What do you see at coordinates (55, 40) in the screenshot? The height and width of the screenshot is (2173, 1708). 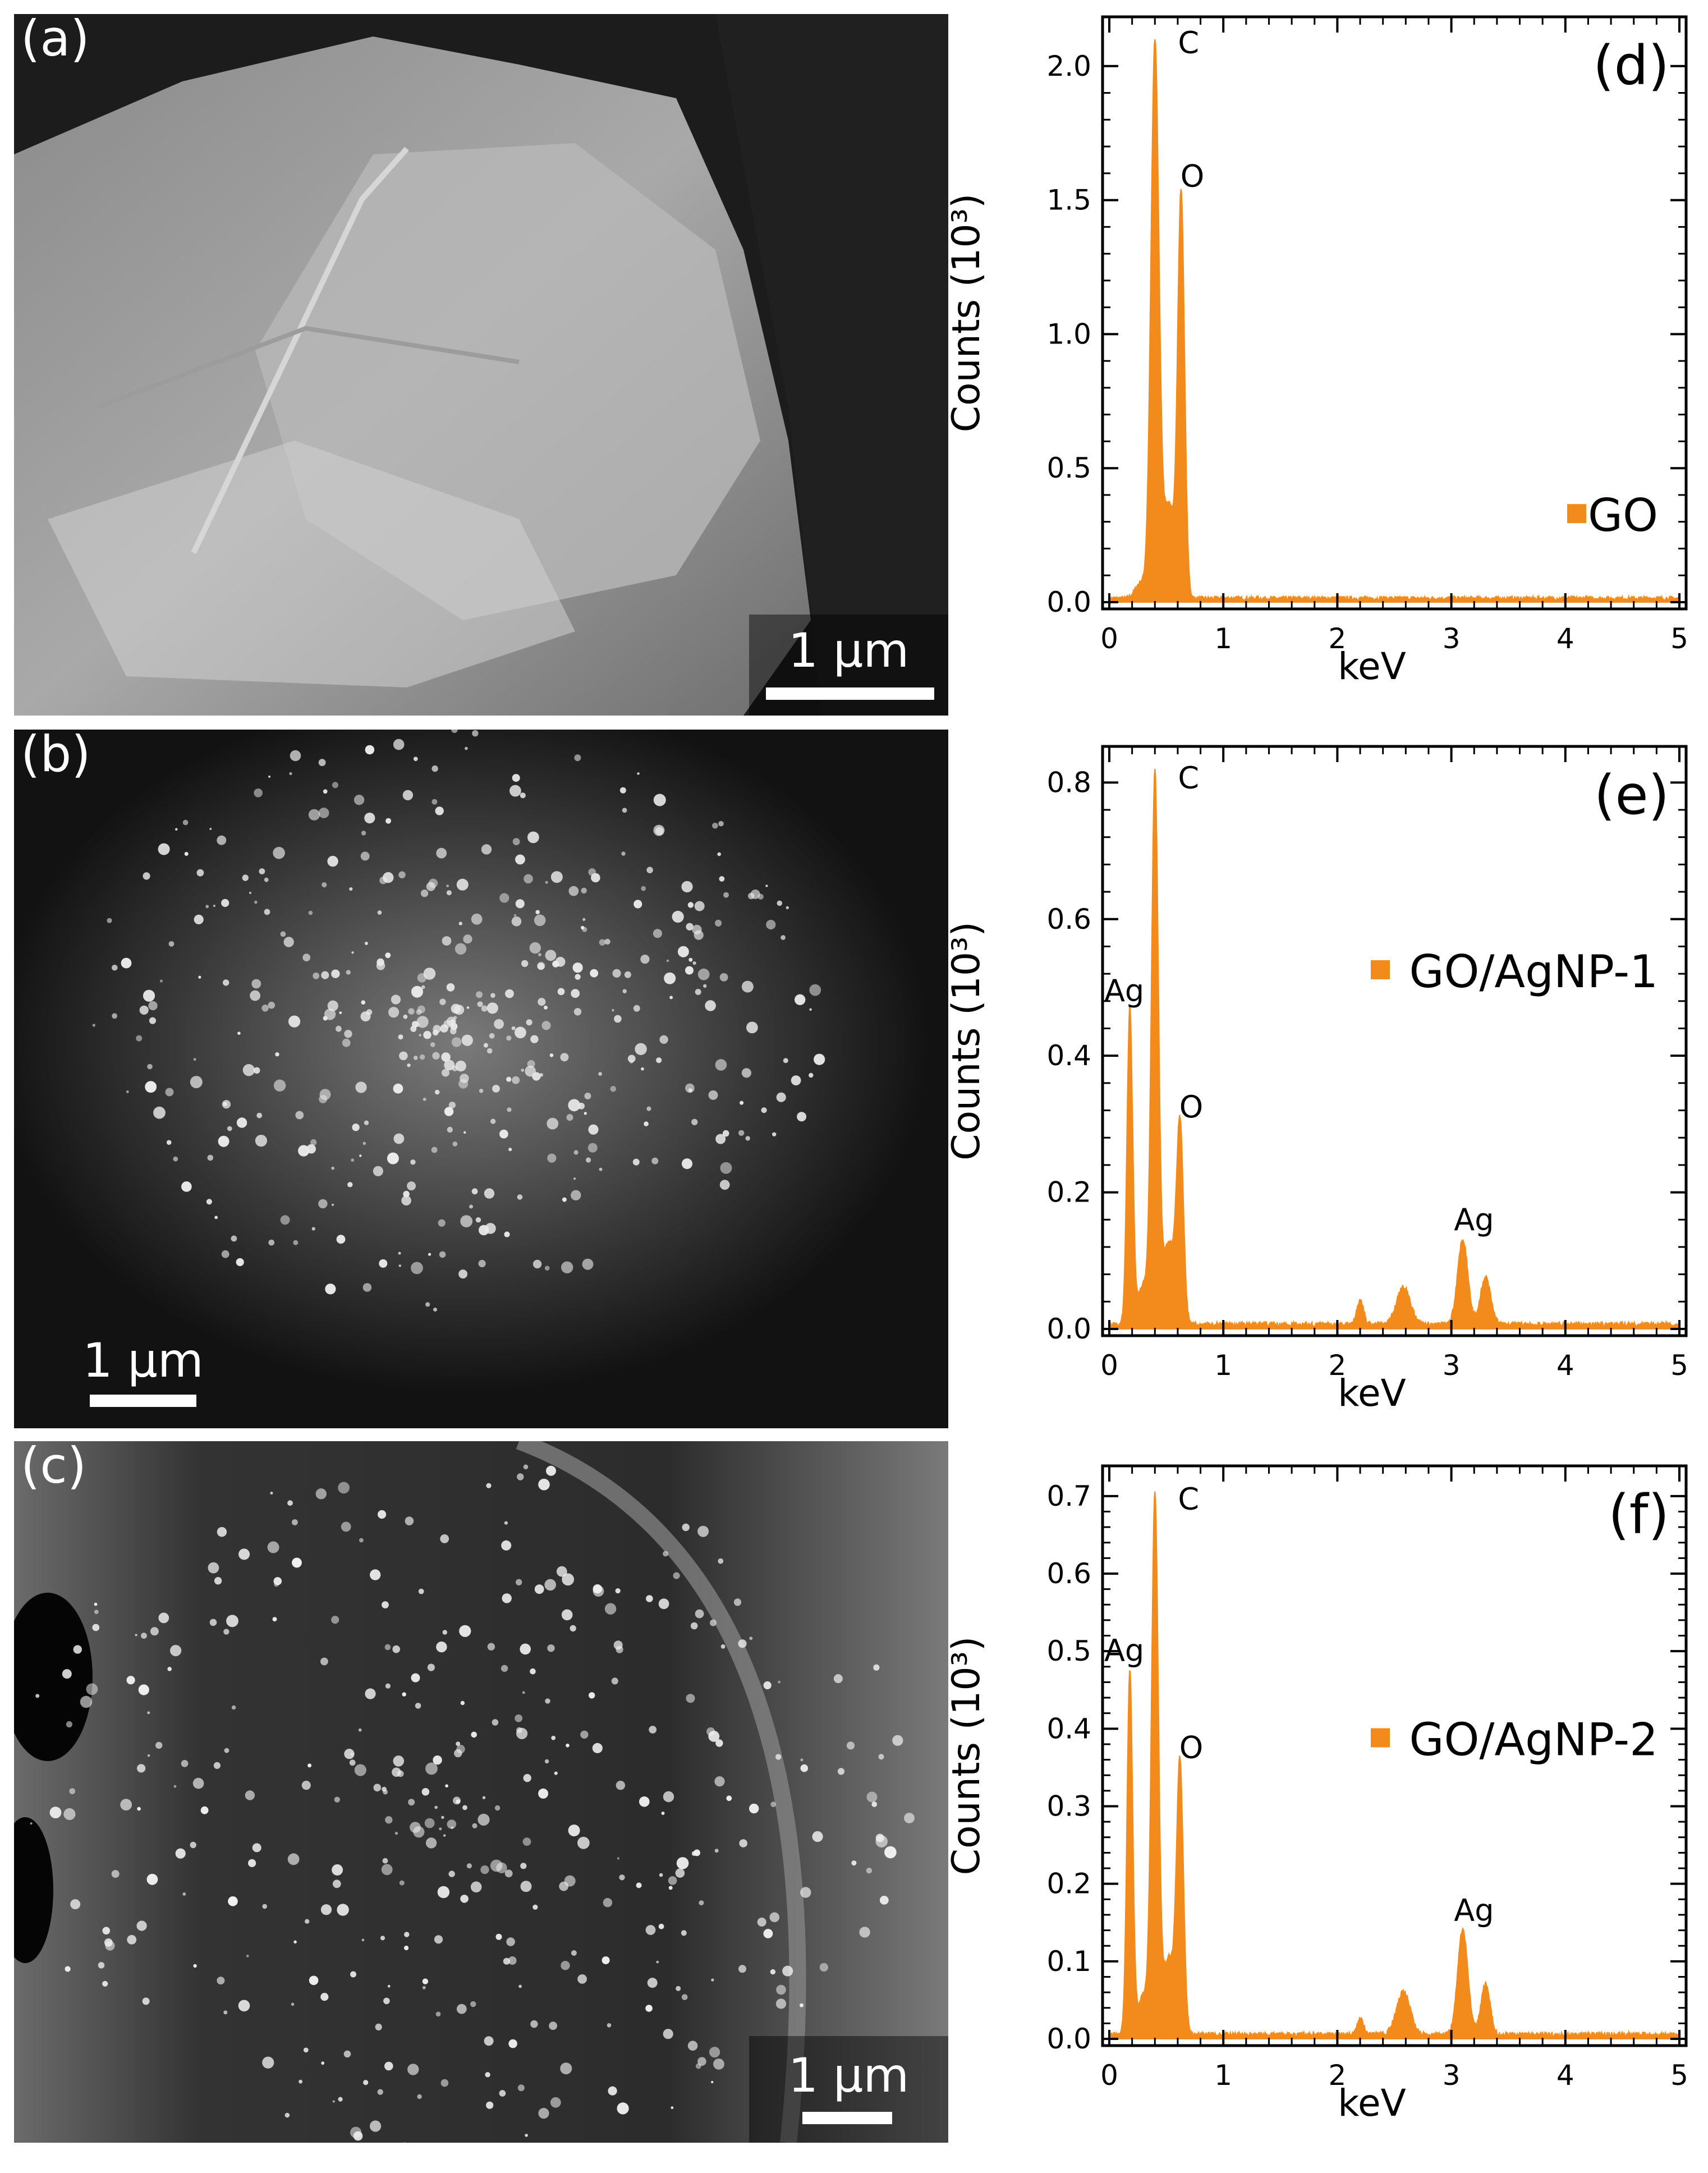 I see `panel-label-a: (a)` at bounding box center [55, 40].